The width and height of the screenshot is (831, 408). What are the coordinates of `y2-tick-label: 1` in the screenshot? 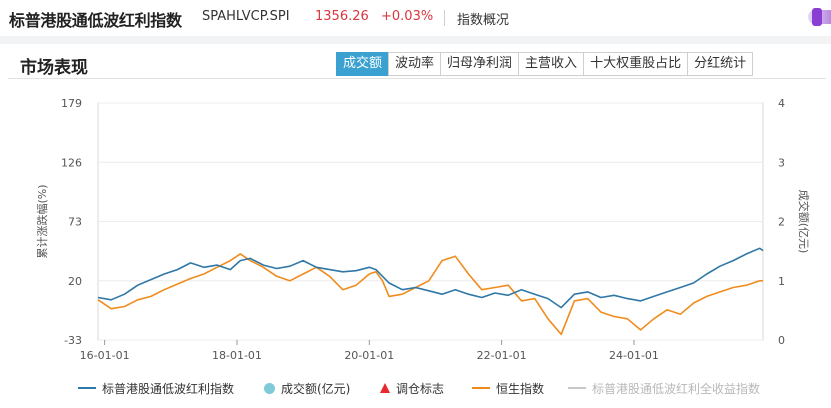 It's located at (781, 281).